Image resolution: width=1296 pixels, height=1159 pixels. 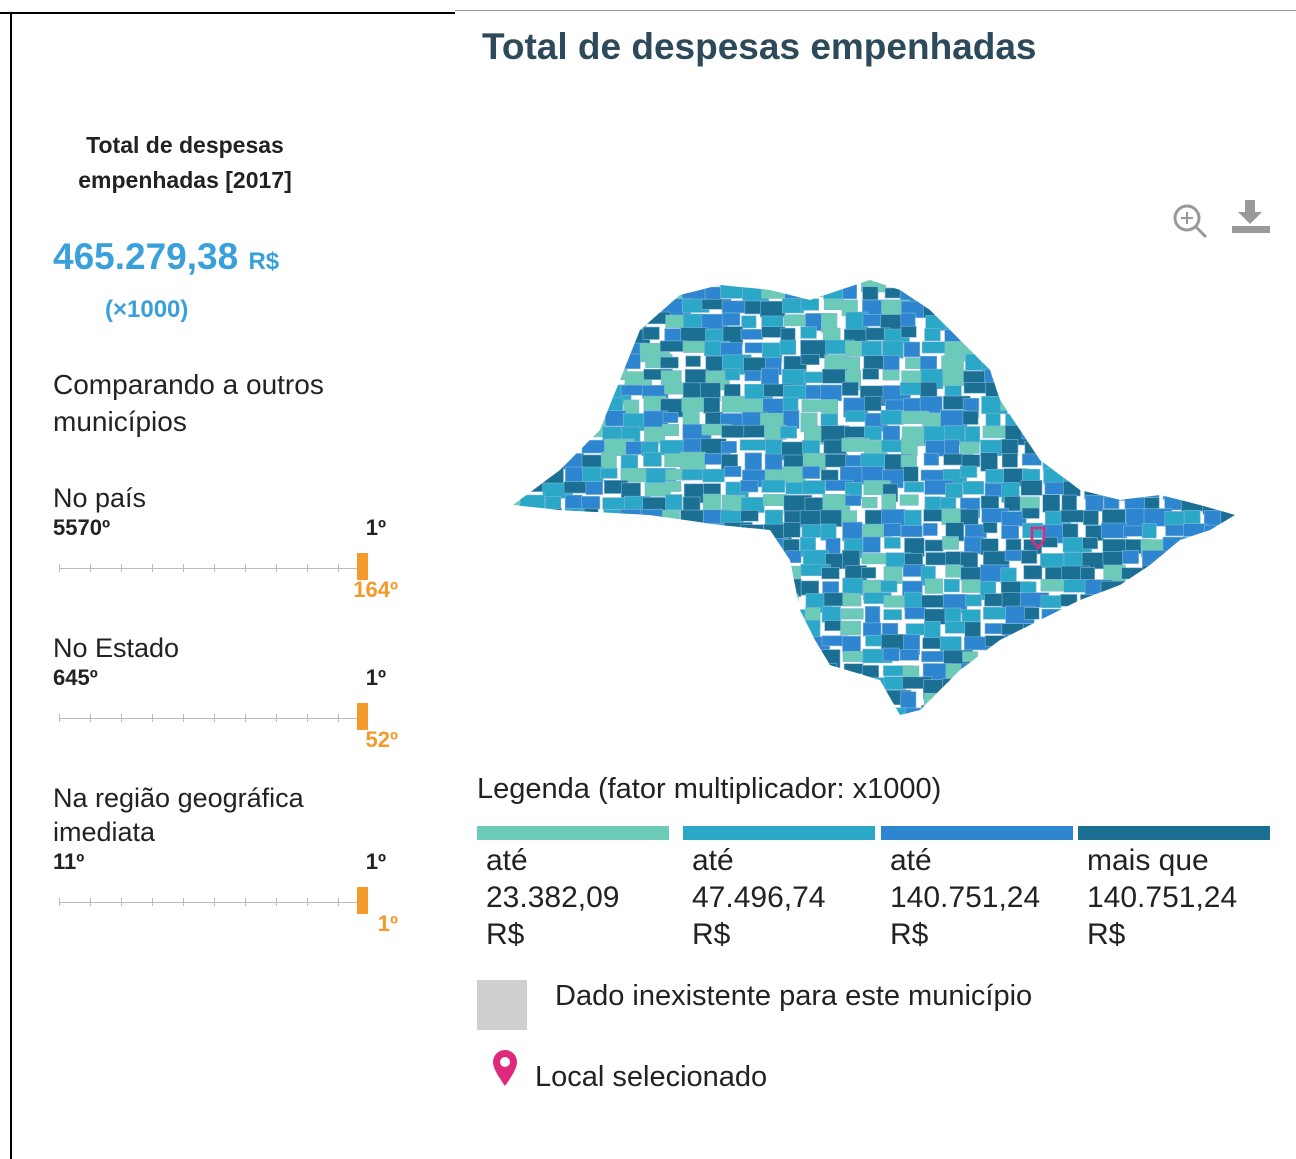 What do you see at coordinates (1190, 221) in the screenshot?
I see `zoom-icon` at bounding box center [1190, 221].